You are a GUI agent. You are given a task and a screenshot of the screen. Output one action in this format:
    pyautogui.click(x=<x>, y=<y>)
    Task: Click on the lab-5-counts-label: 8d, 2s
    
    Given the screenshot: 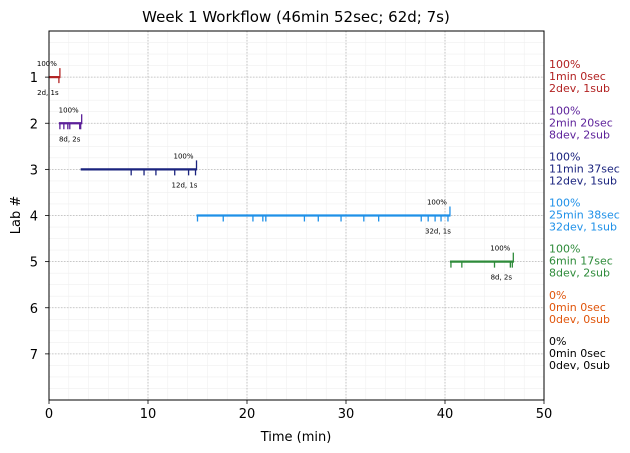 What is the action you would take?
    pyautogui.click(x=502, y=278)
    